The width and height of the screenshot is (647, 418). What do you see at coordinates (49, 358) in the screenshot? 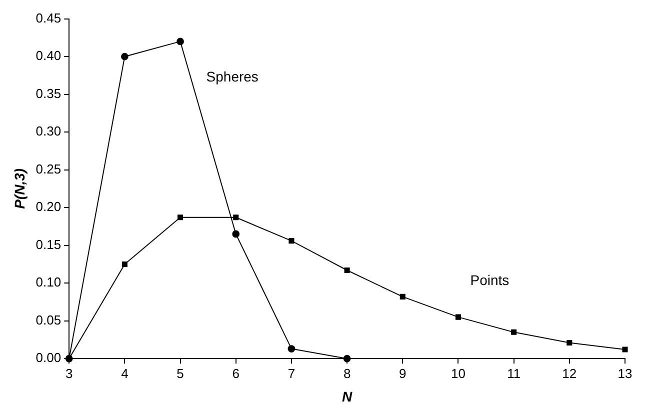
I see `y-tick-label: 0.00` at bounding box center [49, 358].